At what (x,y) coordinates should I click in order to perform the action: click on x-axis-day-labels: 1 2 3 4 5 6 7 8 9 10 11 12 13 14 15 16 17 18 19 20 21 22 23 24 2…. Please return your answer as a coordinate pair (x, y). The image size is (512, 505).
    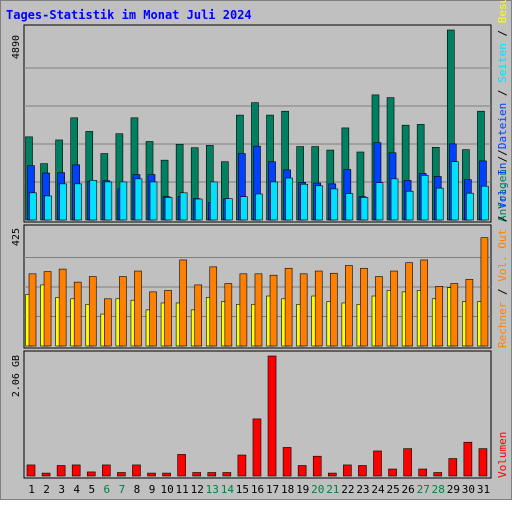
    Looking at the image, I should click on (259, 489).